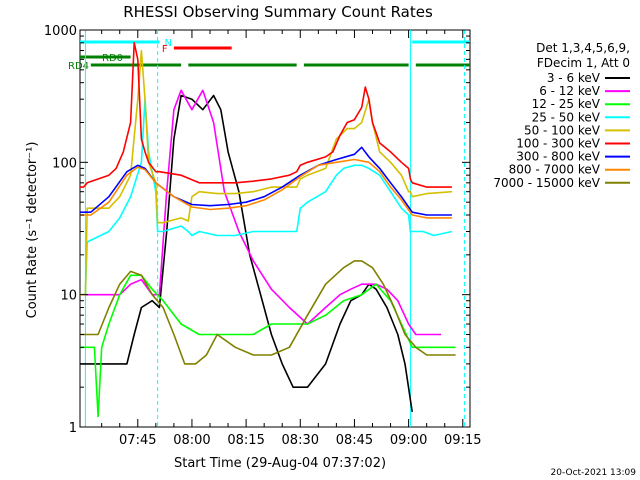 The height and width of the screenshot is (480, 640). I want to click on legend-label-25-50-kev: 25 - 50 keV, so click(566, 117).